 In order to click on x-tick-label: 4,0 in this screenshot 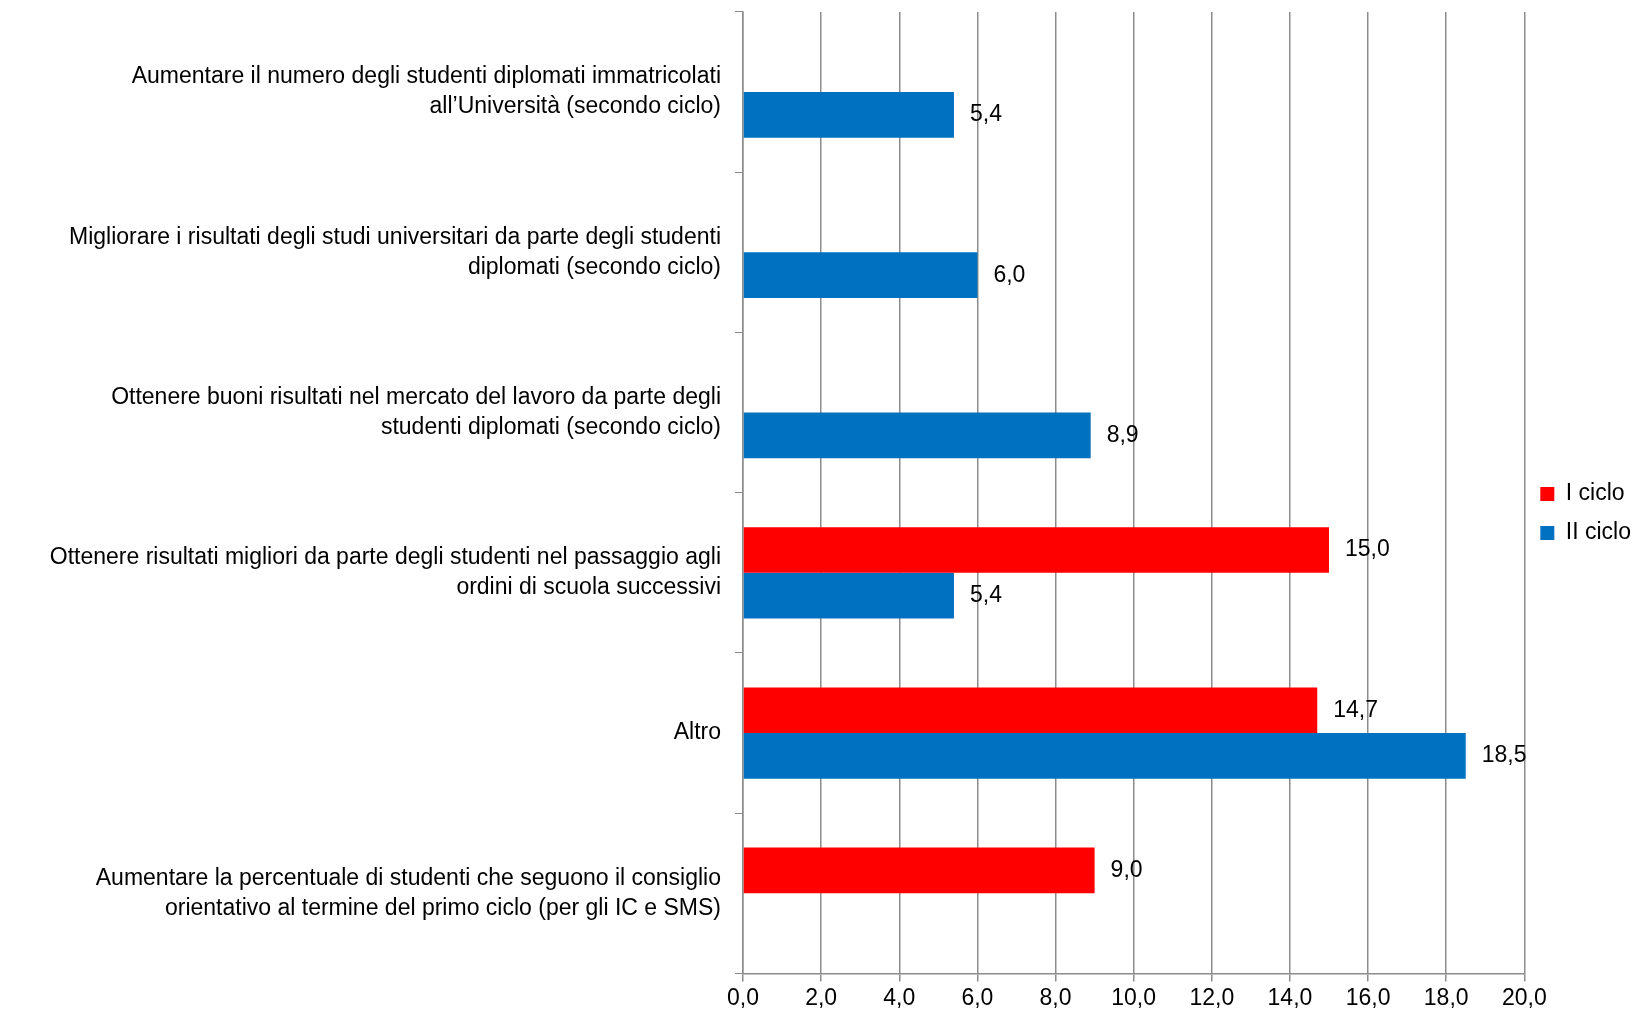, I will do `click(899, 996)`.